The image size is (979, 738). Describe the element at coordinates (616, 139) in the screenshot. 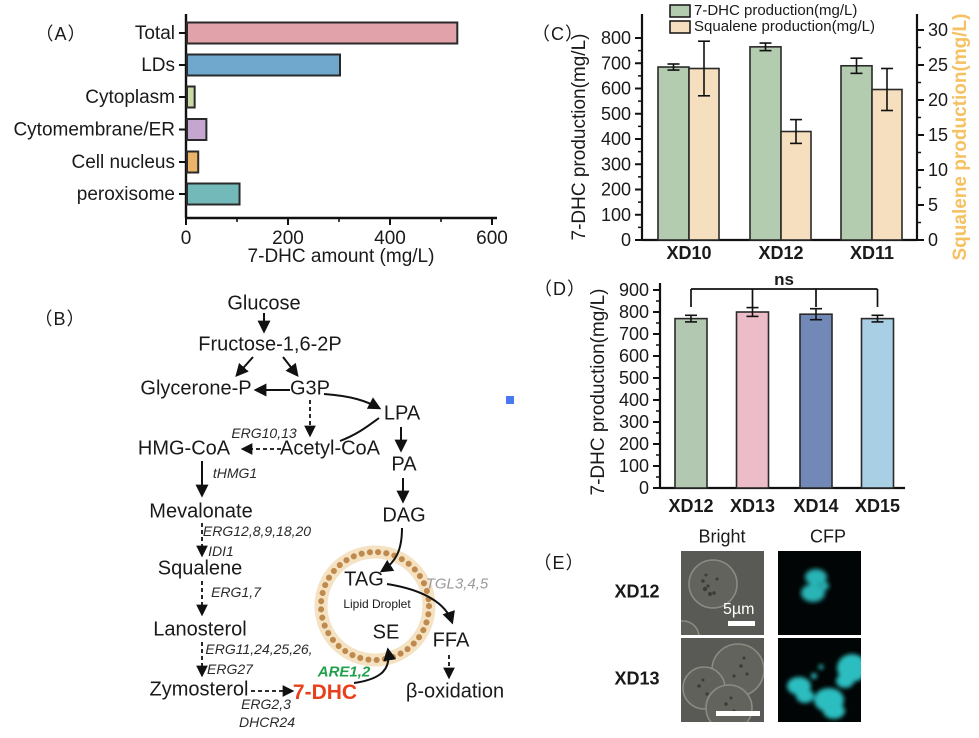

I see `left-tick-label: 400` at that location.